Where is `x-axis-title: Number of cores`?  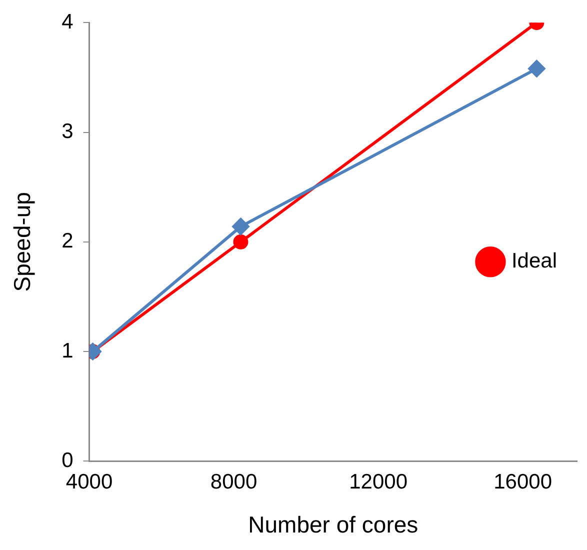
x-axis-title: Number of cores is located at coordinates (333, 525).